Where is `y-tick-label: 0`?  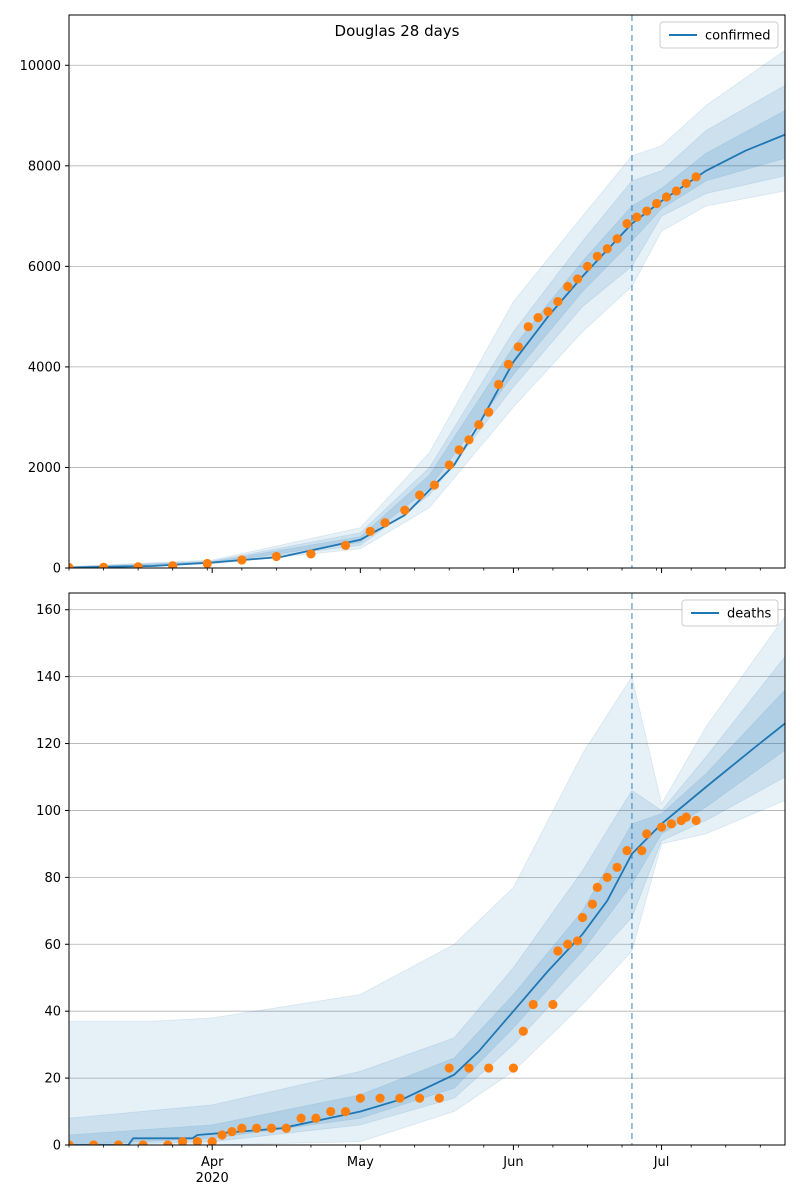 y-tick-label: 0 is located at coordinates (57, 1146).